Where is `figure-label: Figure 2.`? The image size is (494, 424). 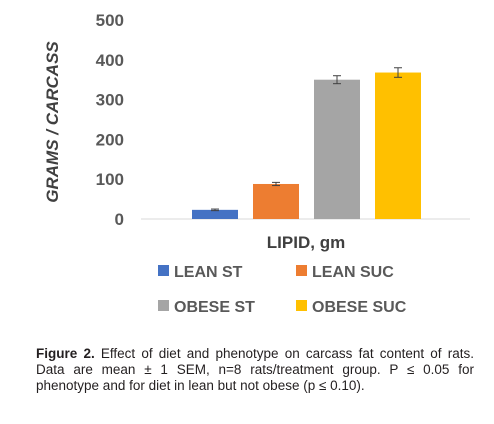
figure-label: Figure 2. is located at coordinates (65, 353).